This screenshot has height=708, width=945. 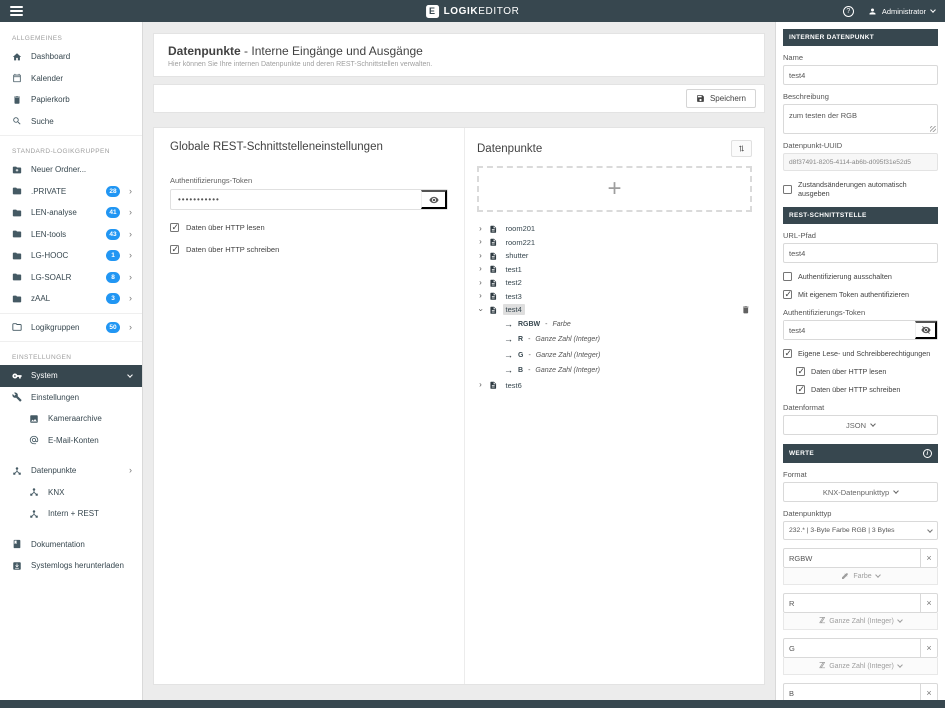 I want to click on beschreibung-label: Beschreibung, so click(x=806, y=96).